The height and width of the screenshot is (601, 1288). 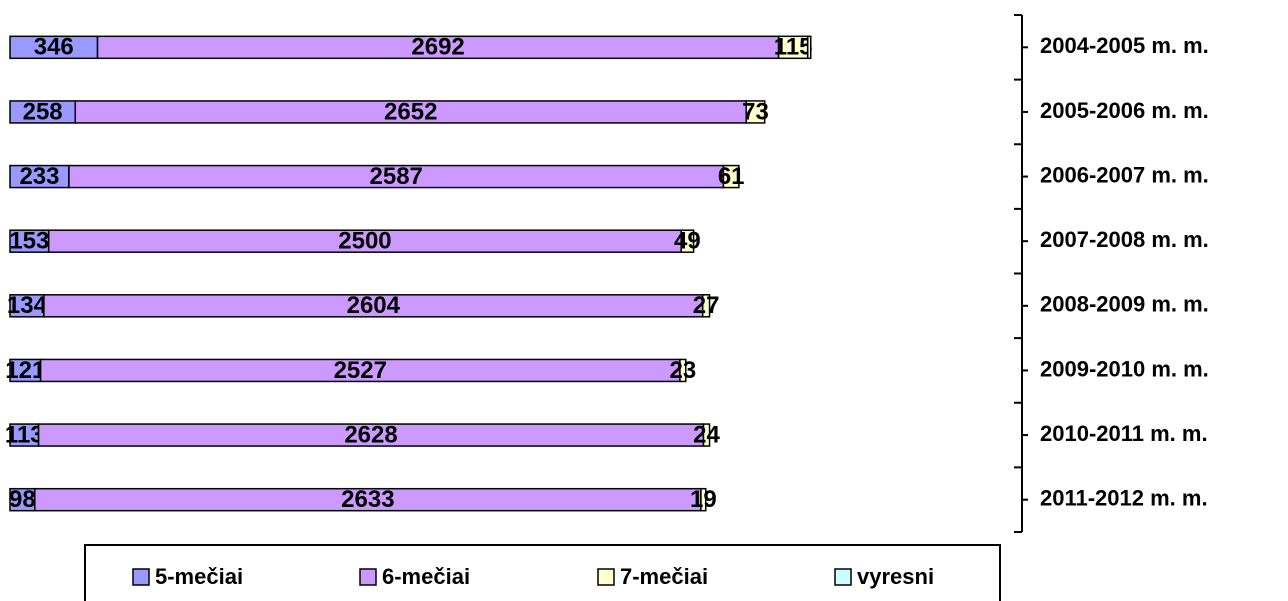 I want to click on data-label: 73, so click(x=755, y=111).